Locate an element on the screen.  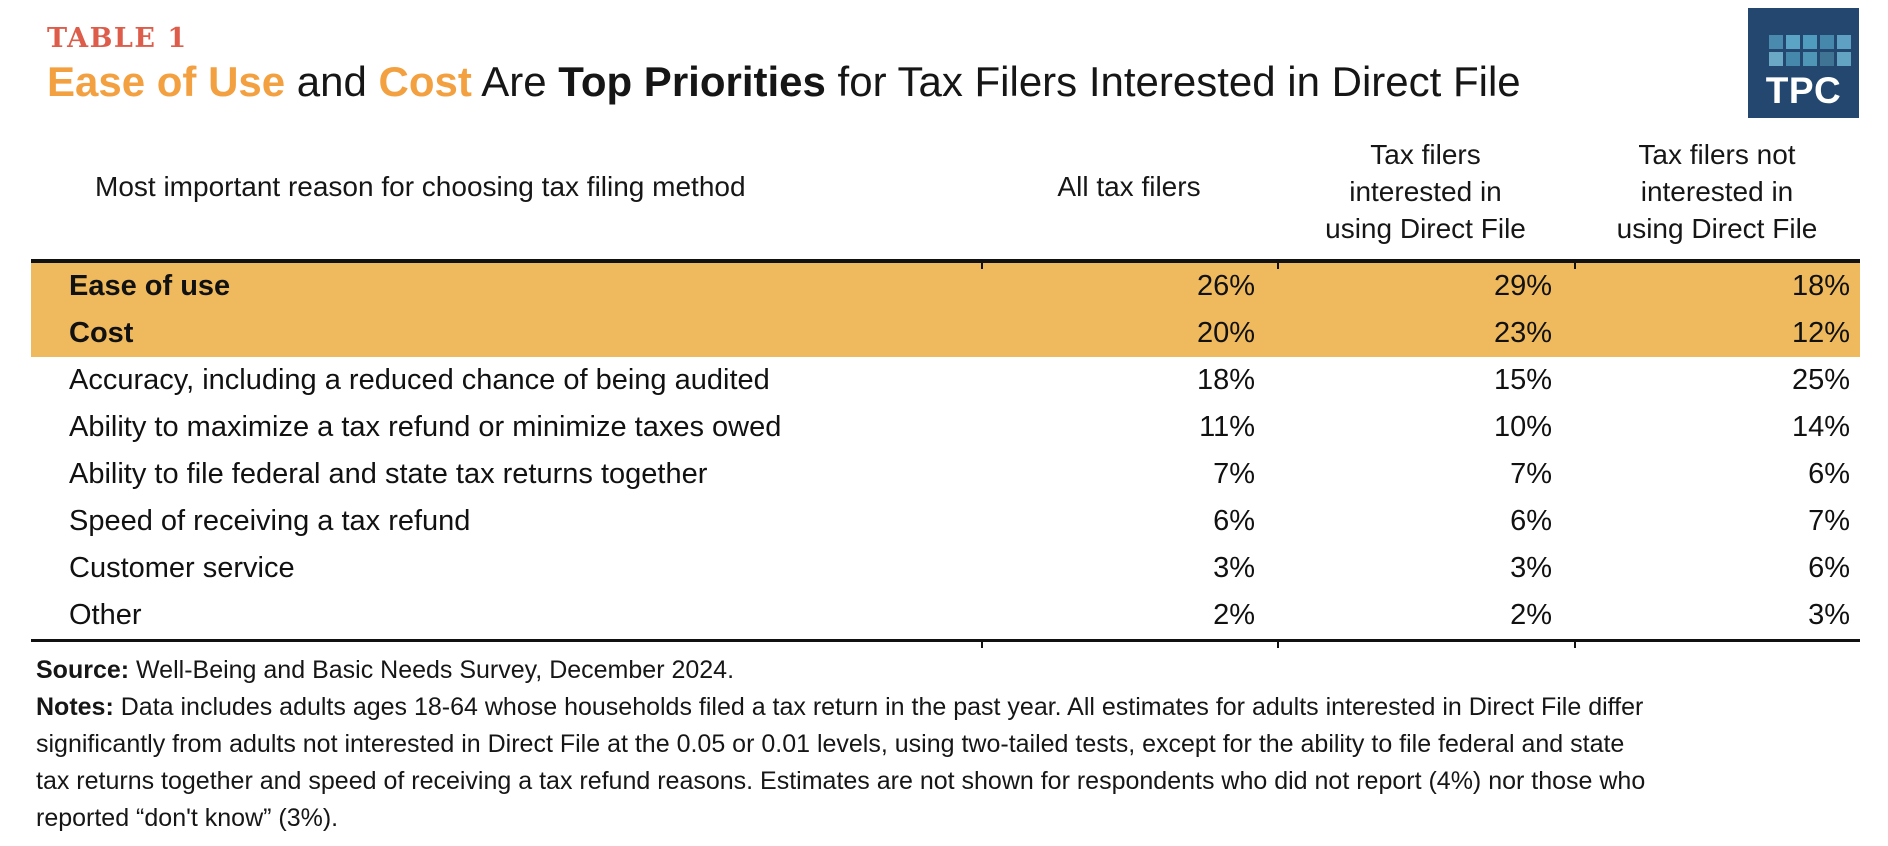
cell-interested: 10% is located at coordinates (1522, 427).